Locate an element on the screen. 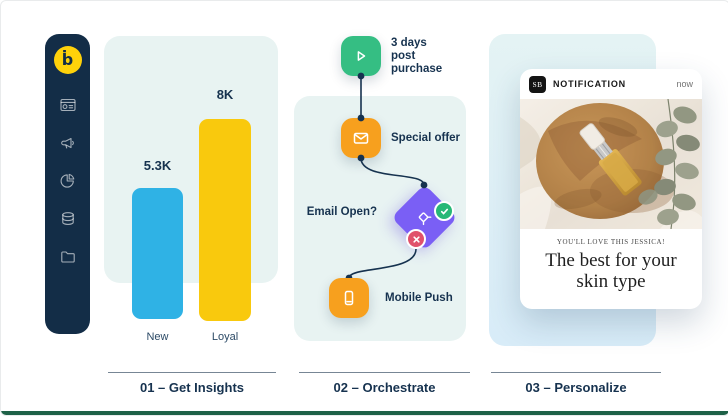  database-icon is located at coordinates (68, 219).